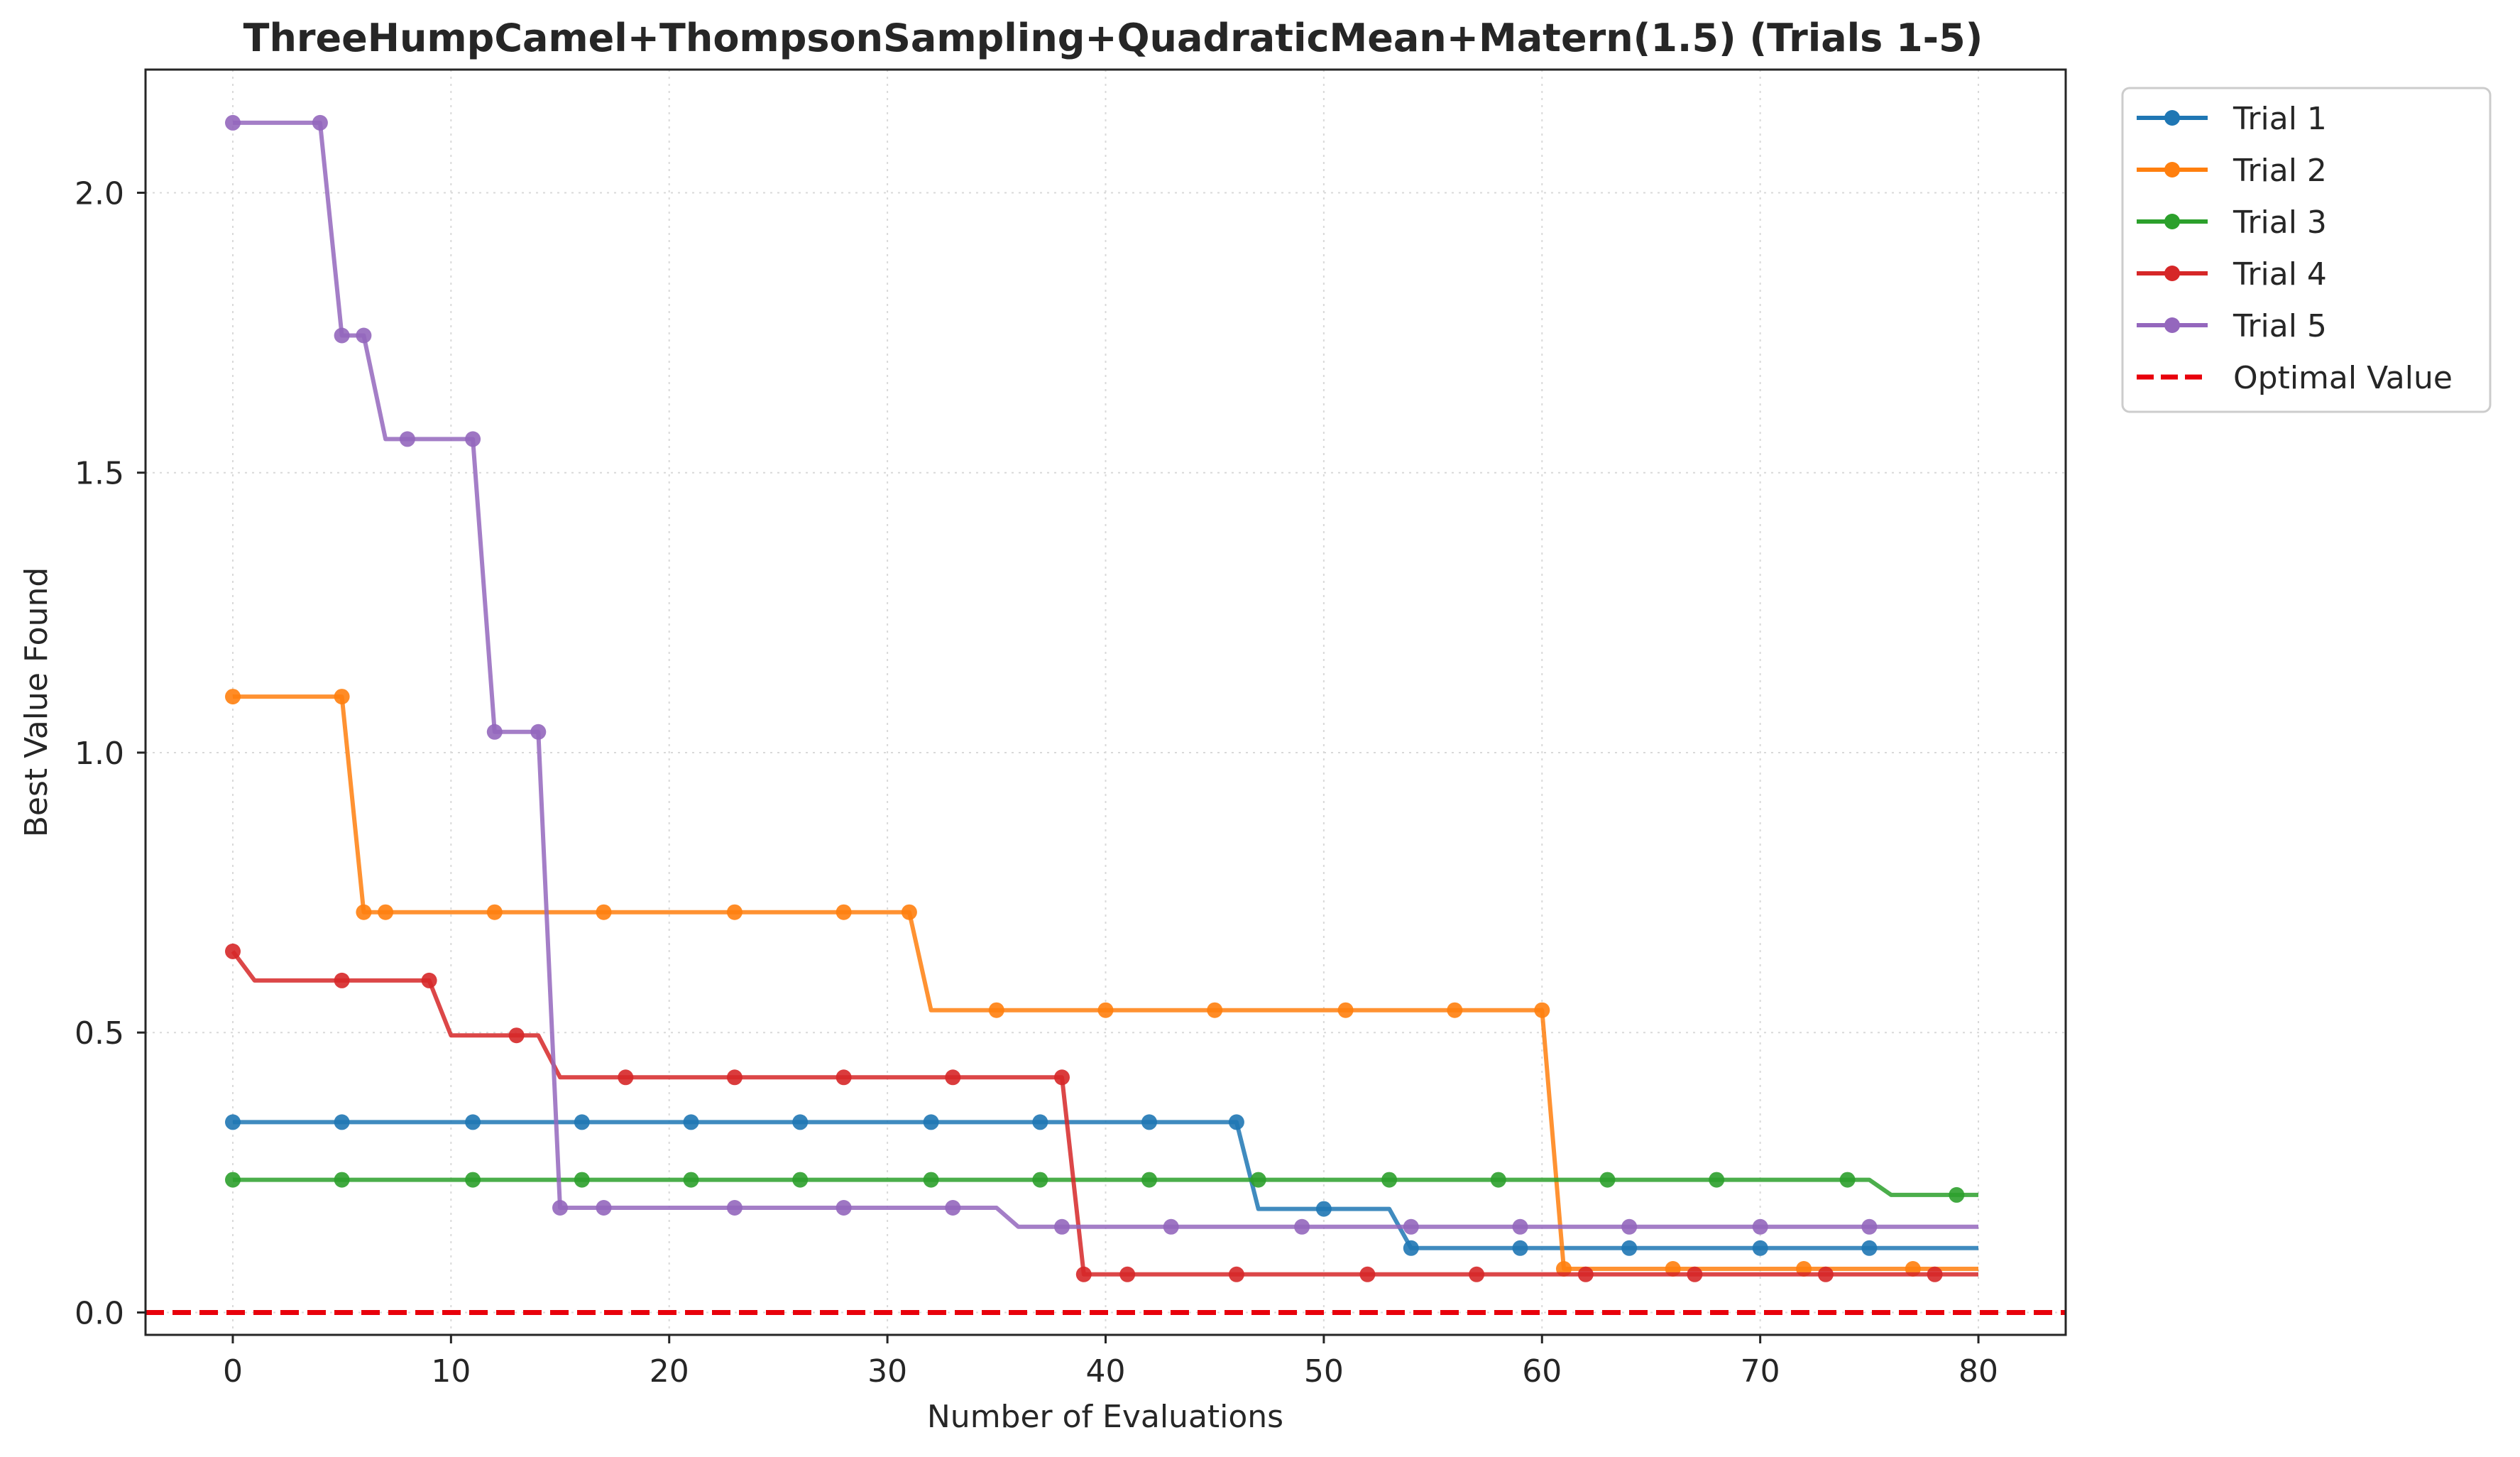 The image size is (2520, 1457). I want to click on legend-frame, so click(2307, 250).